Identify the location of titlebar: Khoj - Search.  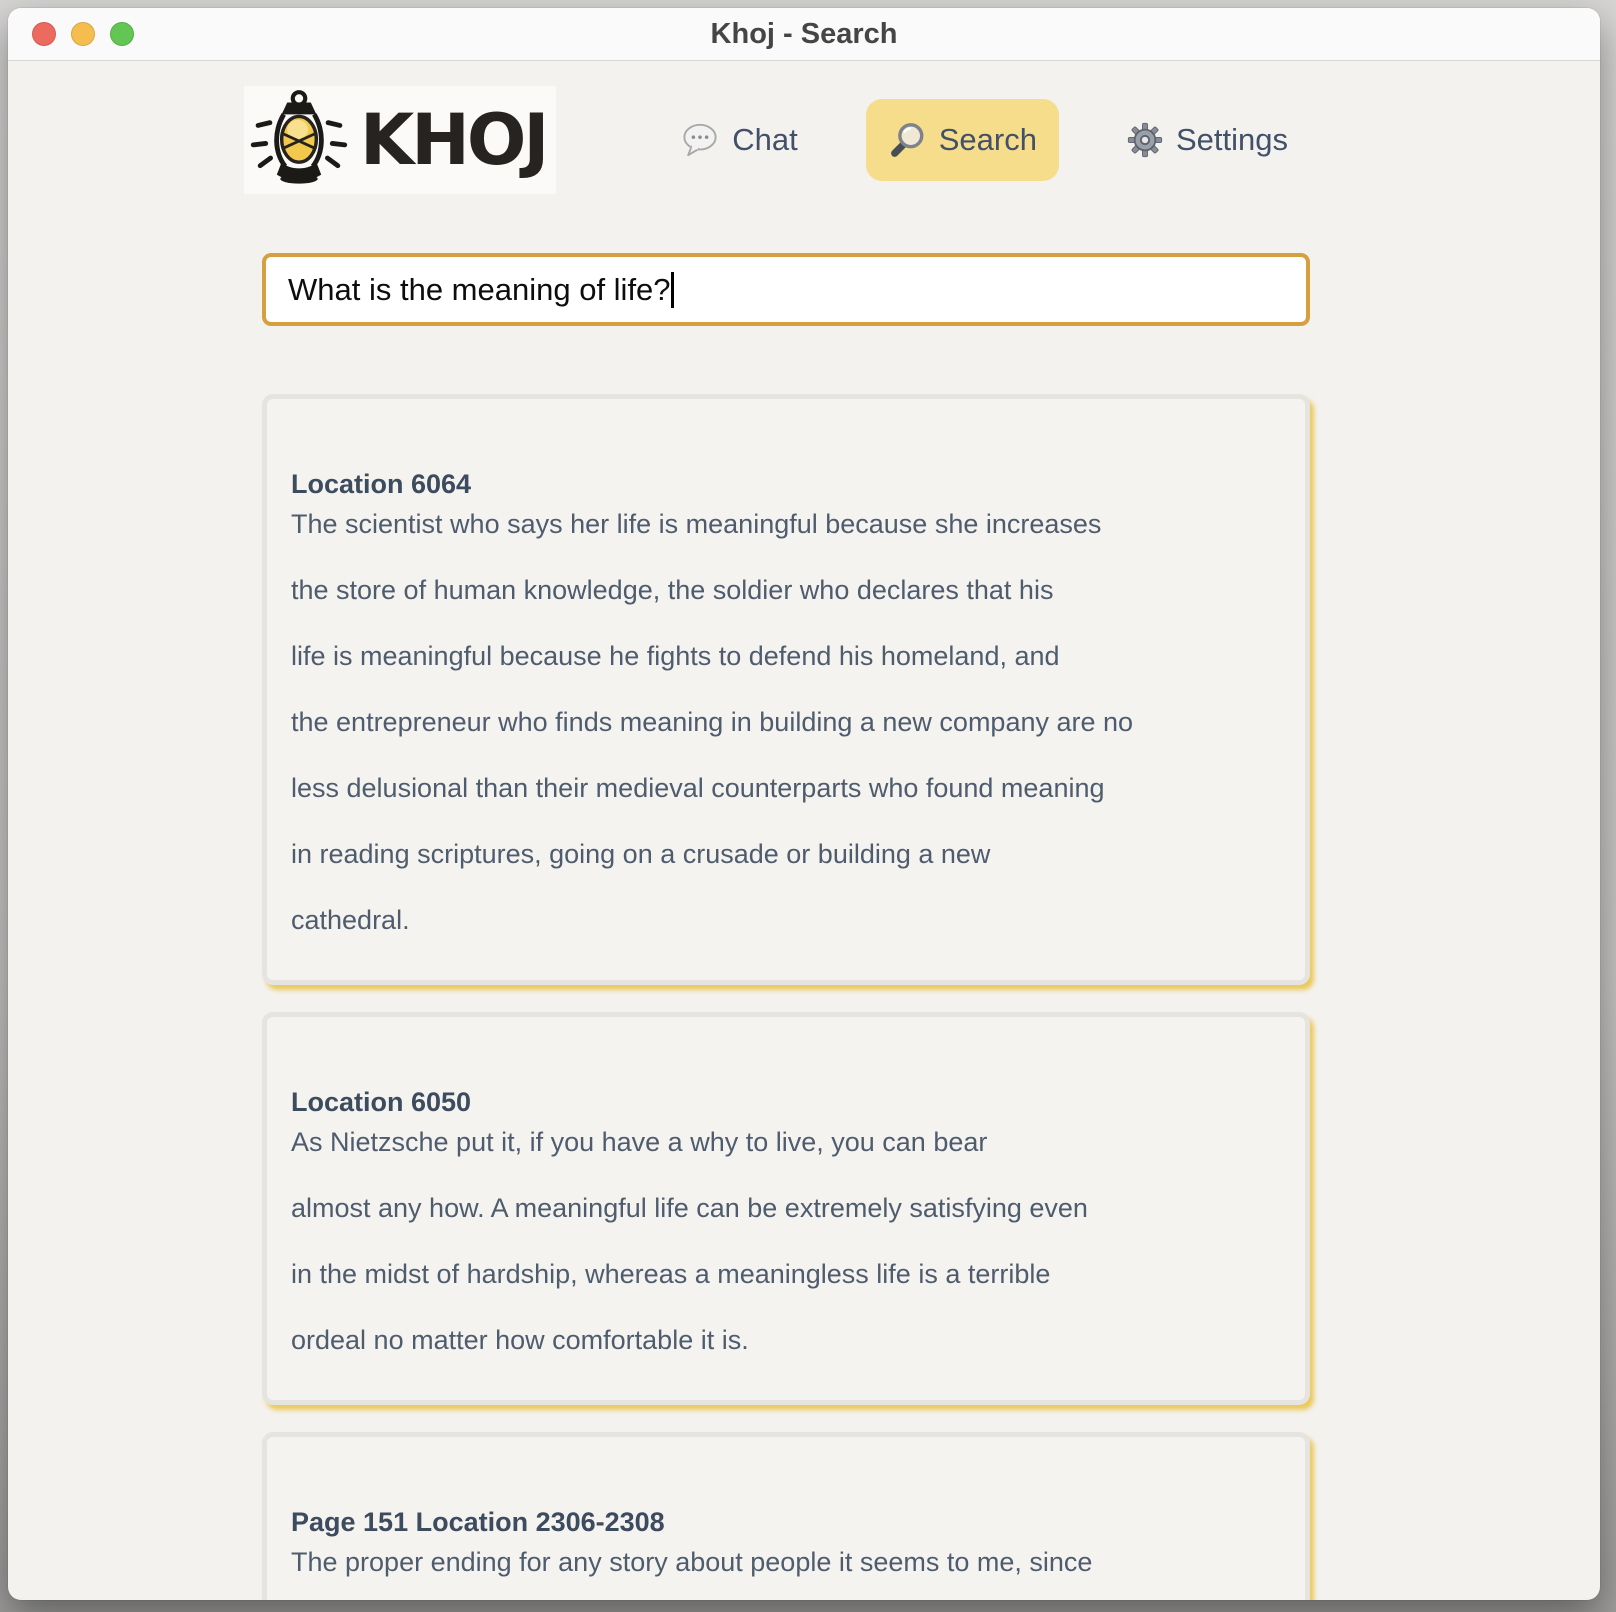
(804, 34).